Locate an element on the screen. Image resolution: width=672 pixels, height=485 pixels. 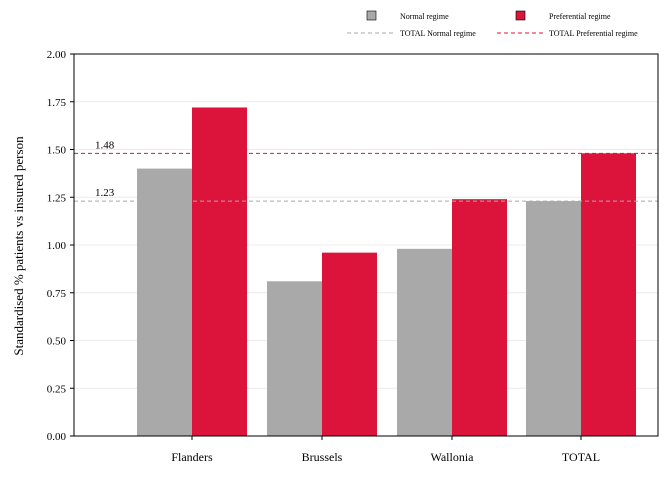
y-tick-label: 1.75 is located at coordinates (57, 103).